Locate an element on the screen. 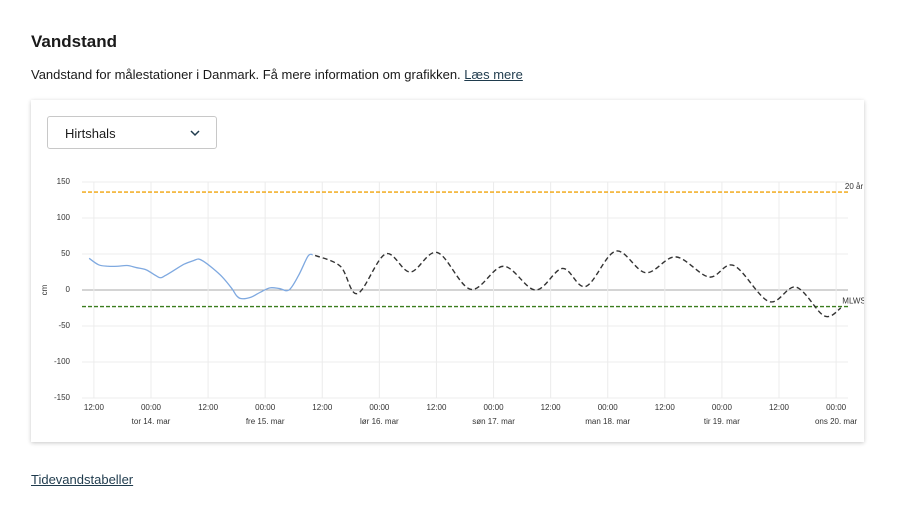  y-tick-label: 50 is located at coordinates (65, 253).